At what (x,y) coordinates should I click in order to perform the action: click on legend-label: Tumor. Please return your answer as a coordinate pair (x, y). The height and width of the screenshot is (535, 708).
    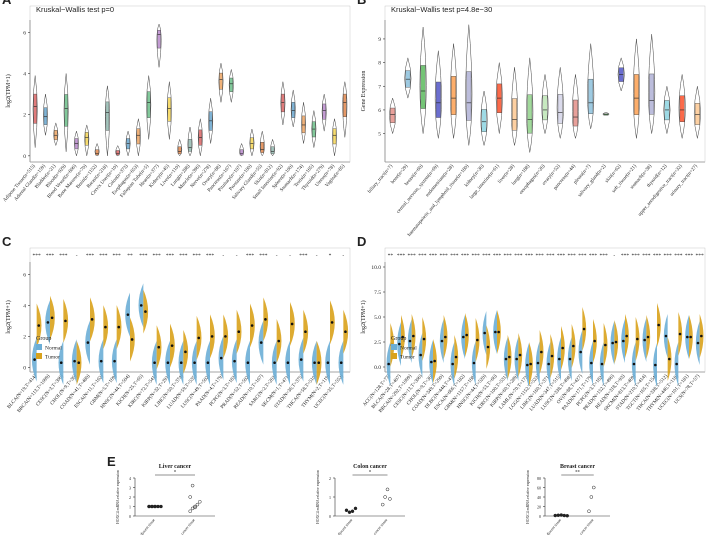
    Looking at the image, I should click on (52, 358).